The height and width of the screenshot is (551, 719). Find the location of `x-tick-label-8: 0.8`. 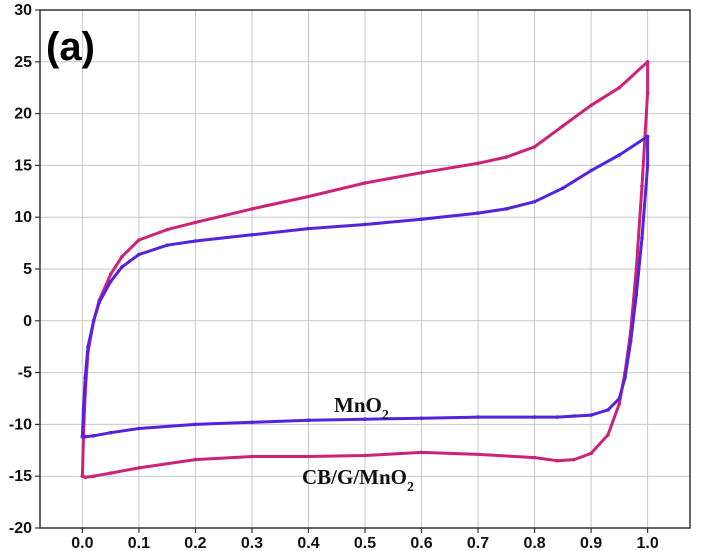

x-tick-label-8: 0.8 is located at coordinates (534, 543).